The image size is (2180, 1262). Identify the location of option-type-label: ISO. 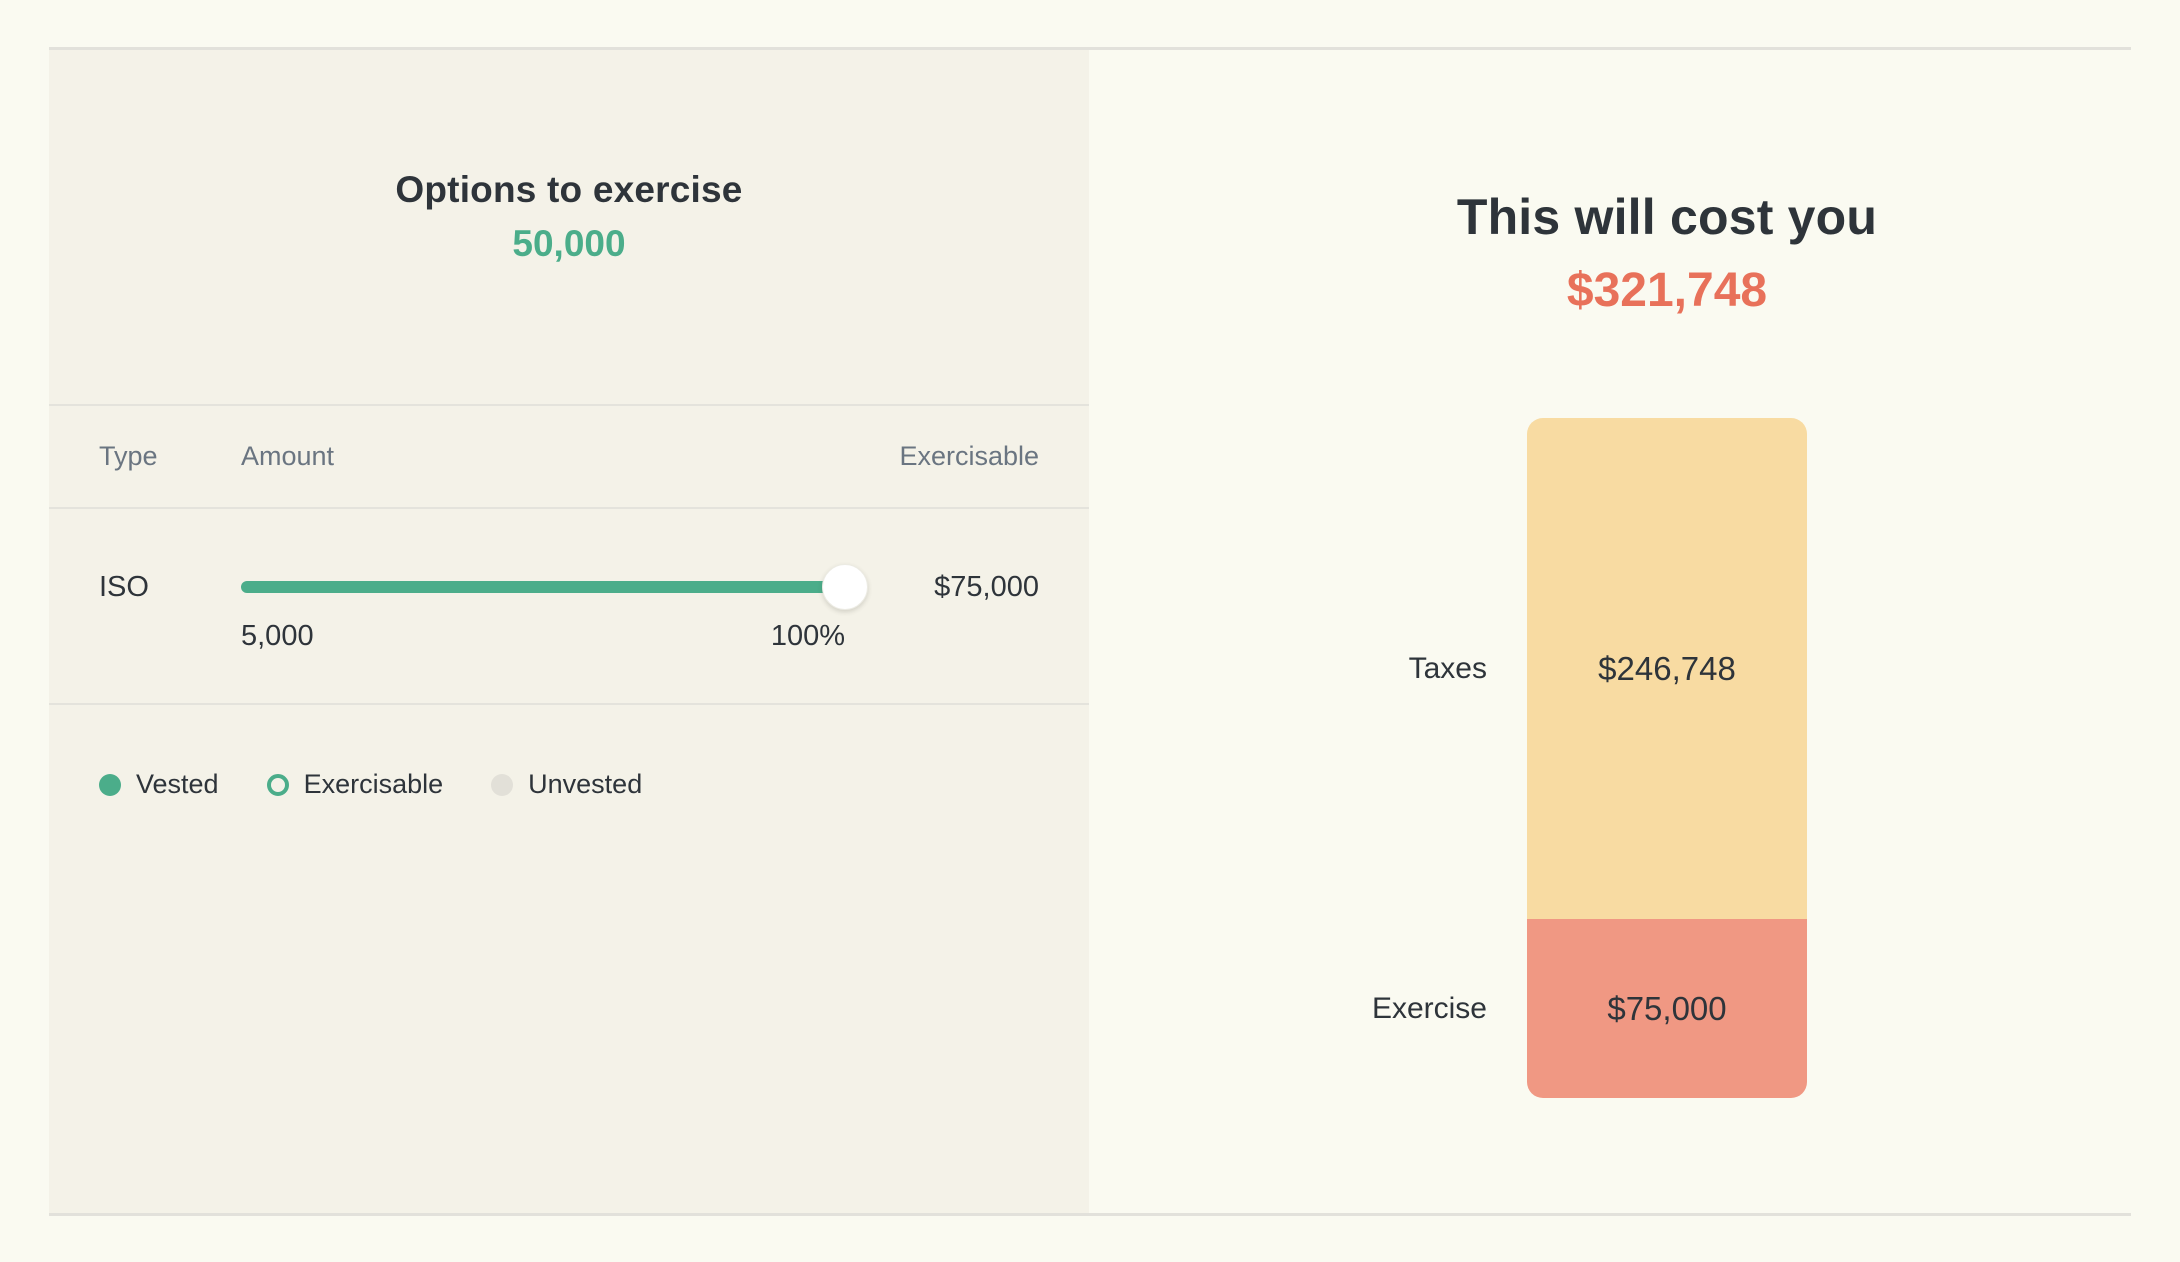
(124, 587).